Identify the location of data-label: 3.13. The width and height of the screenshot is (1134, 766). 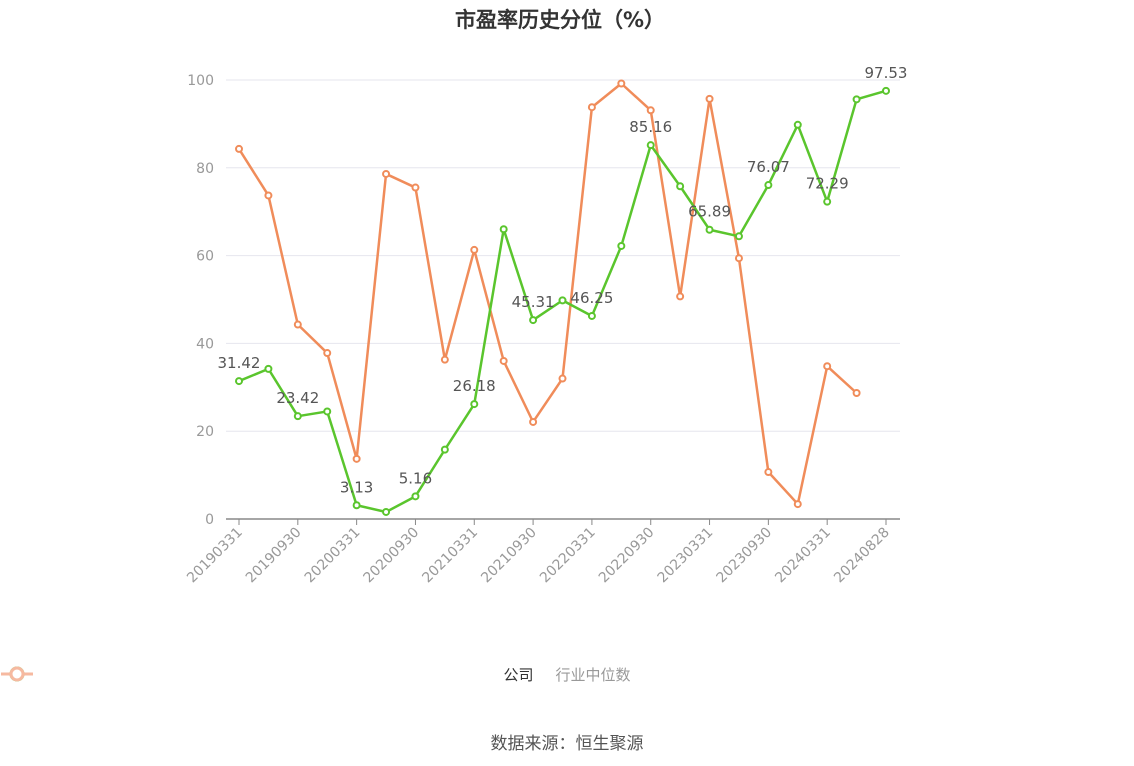
(356, 487).